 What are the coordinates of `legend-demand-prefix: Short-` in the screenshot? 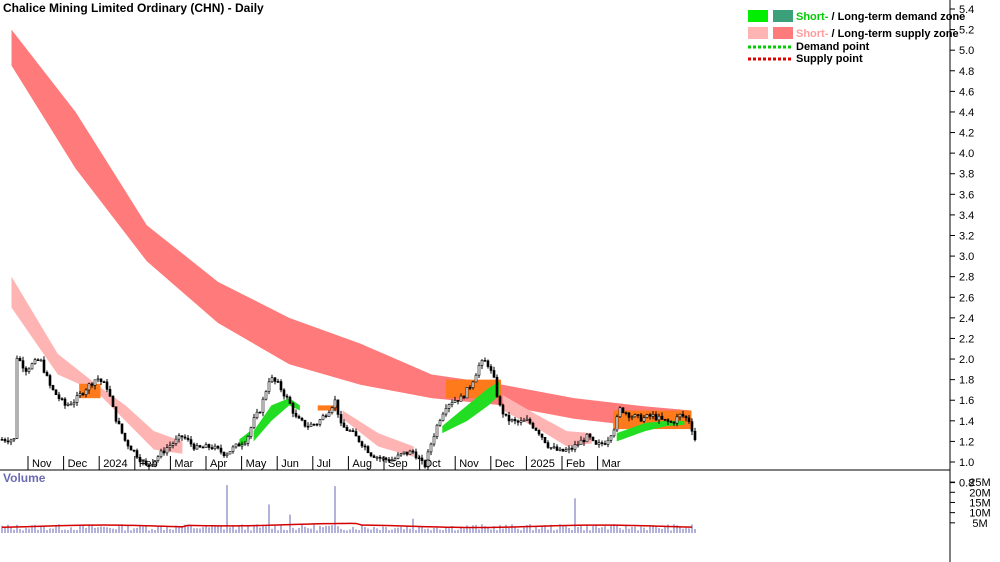 It's located at (812, 17).